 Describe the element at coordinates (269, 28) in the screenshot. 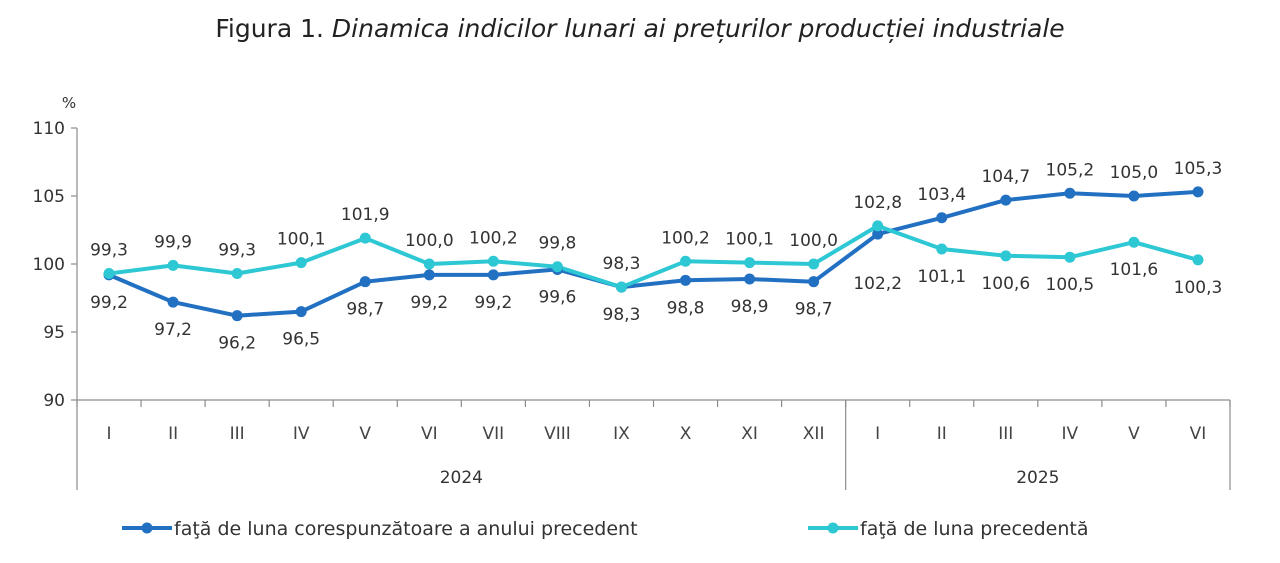

I see `chart-title-prefix: Figura 1.` at that location.